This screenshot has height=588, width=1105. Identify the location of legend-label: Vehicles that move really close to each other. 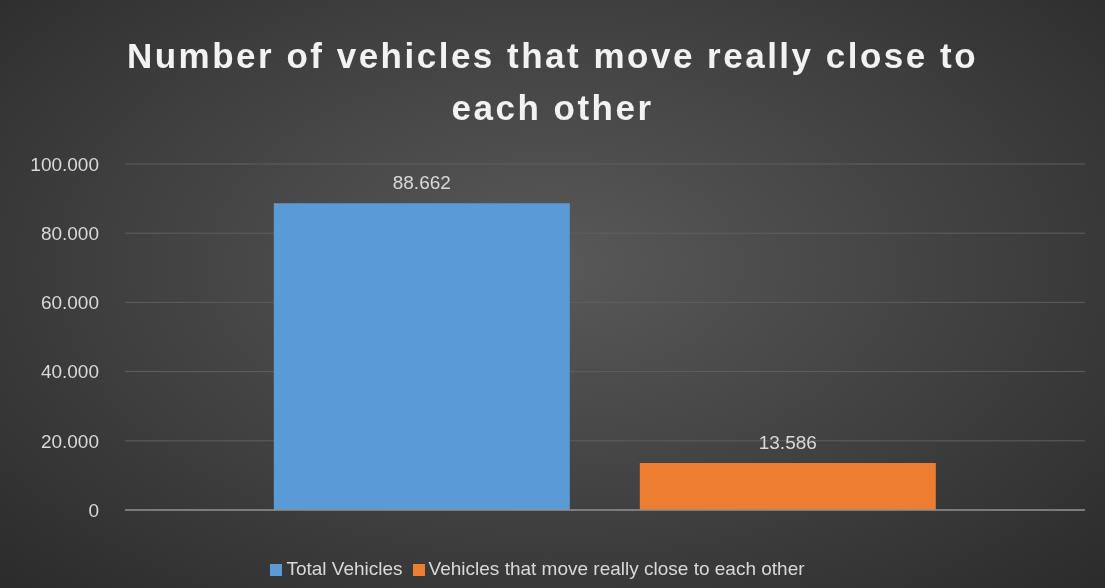
(616, 568).